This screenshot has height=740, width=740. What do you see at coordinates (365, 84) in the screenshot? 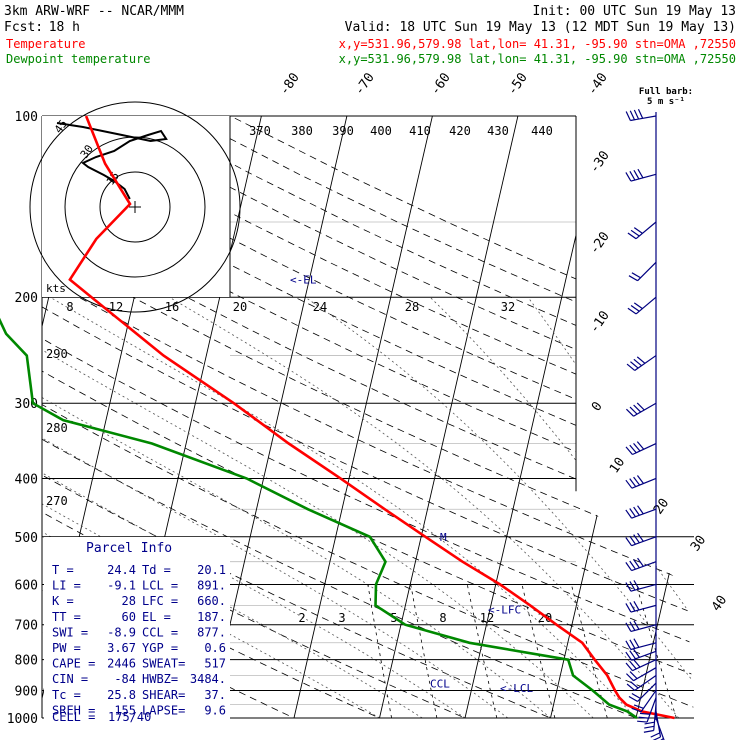
I see `isotherm-label: -70` at bounding box center [365, 84].